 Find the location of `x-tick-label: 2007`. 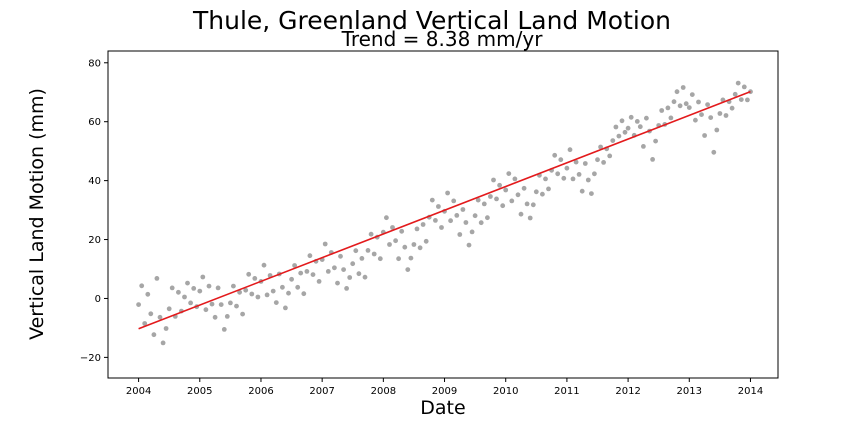

x-tick-label: 2007 is located at coordinates (321, 391).